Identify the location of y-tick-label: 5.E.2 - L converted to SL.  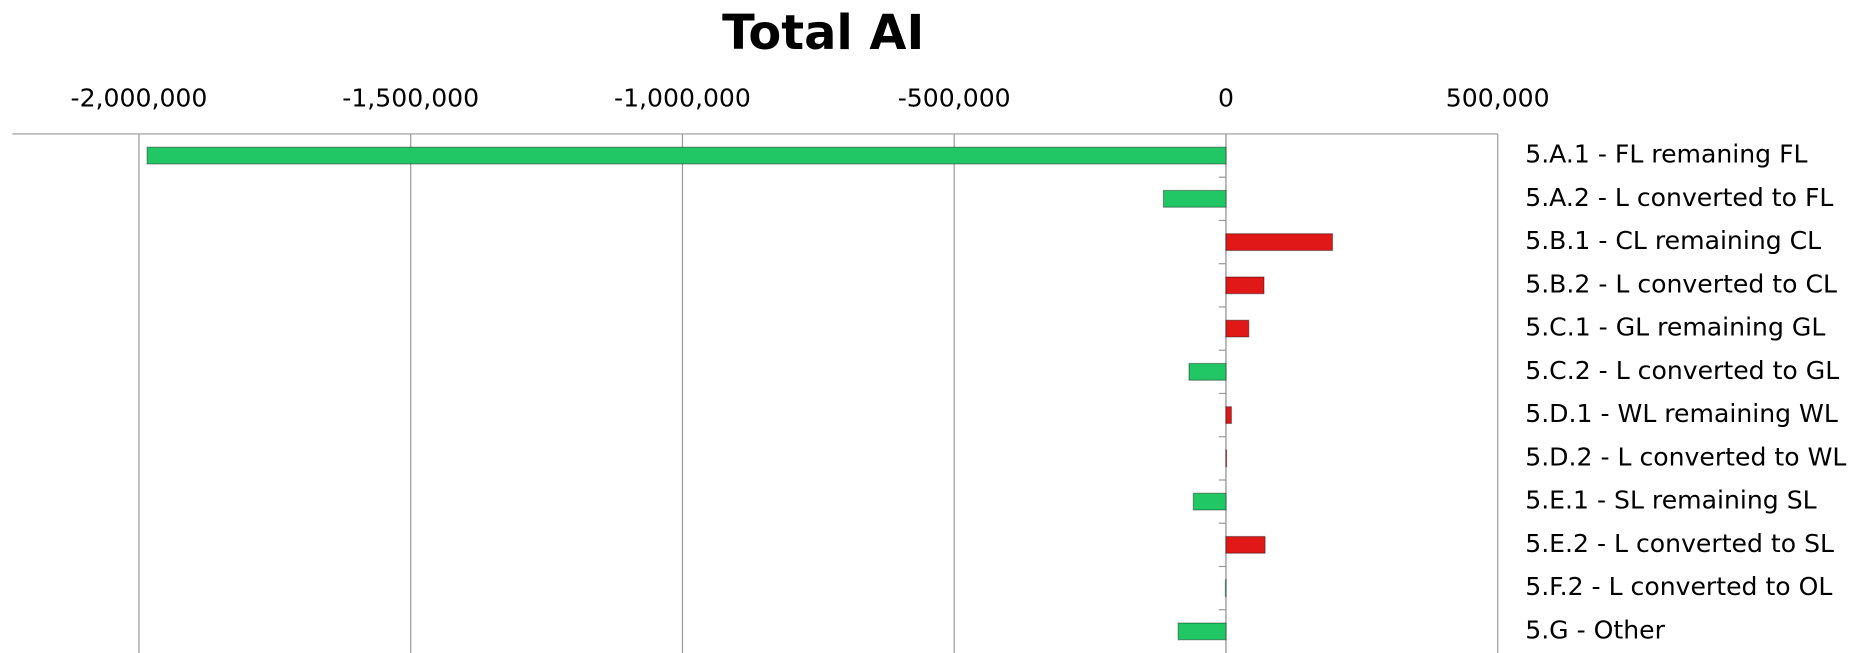
(1679, 543).